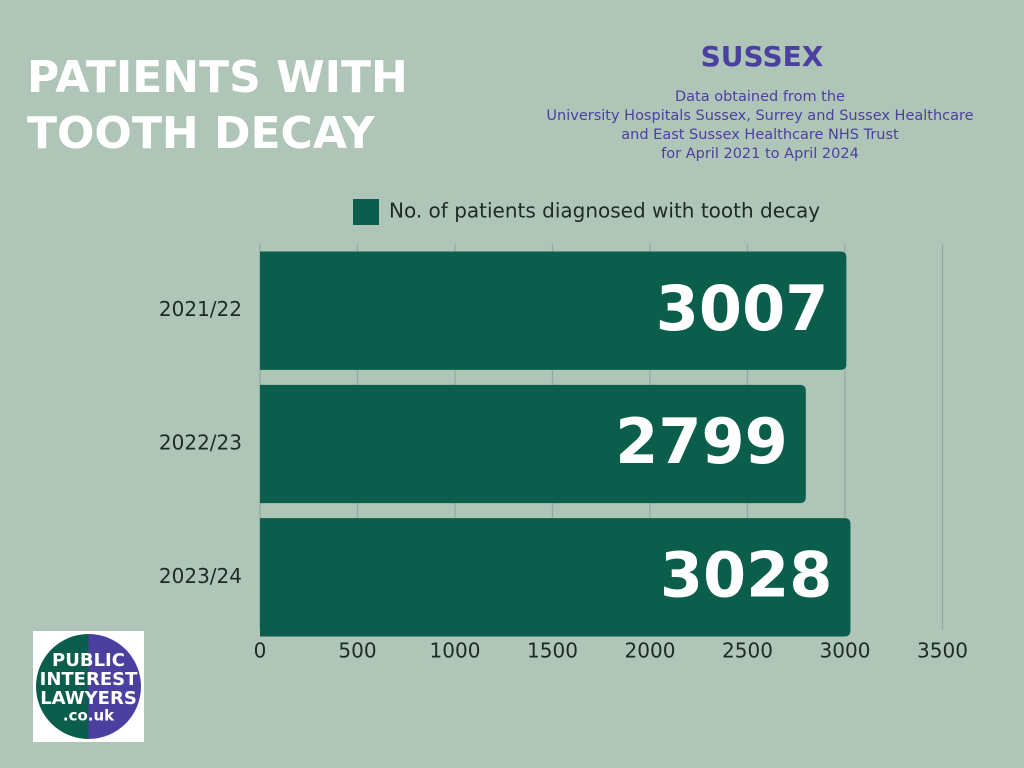 This screenshot has height=768, width=1024. Describe the element at coordinates (200, 309) in the screenshot. I see `y-tick-label: 2021/22` at that location.